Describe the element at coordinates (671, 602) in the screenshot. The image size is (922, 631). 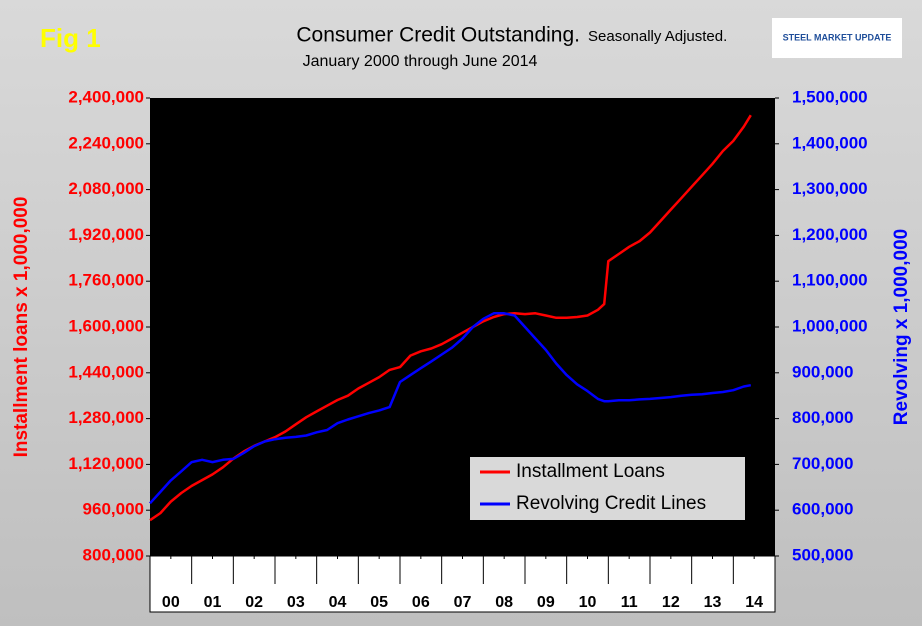
I see `x-tick-label: 12` at that location.